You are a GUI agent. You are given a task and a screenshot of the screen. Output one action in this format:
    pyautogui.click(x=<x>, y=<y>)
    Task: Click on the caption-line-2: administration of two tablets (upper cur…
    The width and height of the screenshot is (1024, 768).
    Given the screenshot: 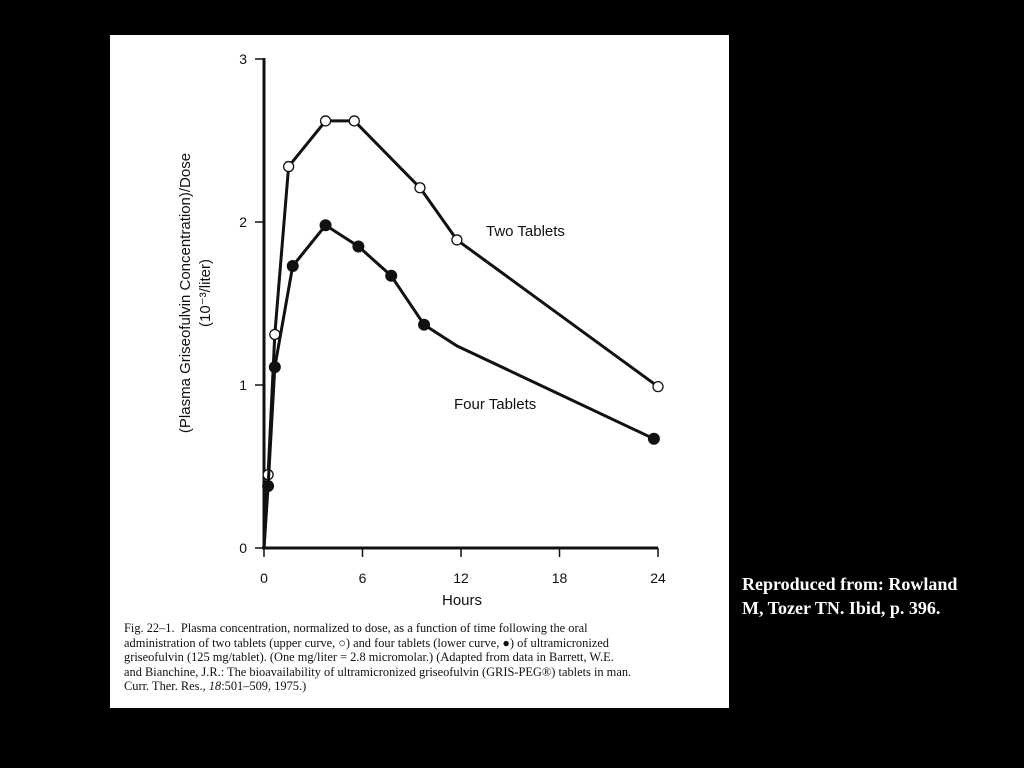 What is the action you would take?
    pyautogui.click(x=366, y=642)
    